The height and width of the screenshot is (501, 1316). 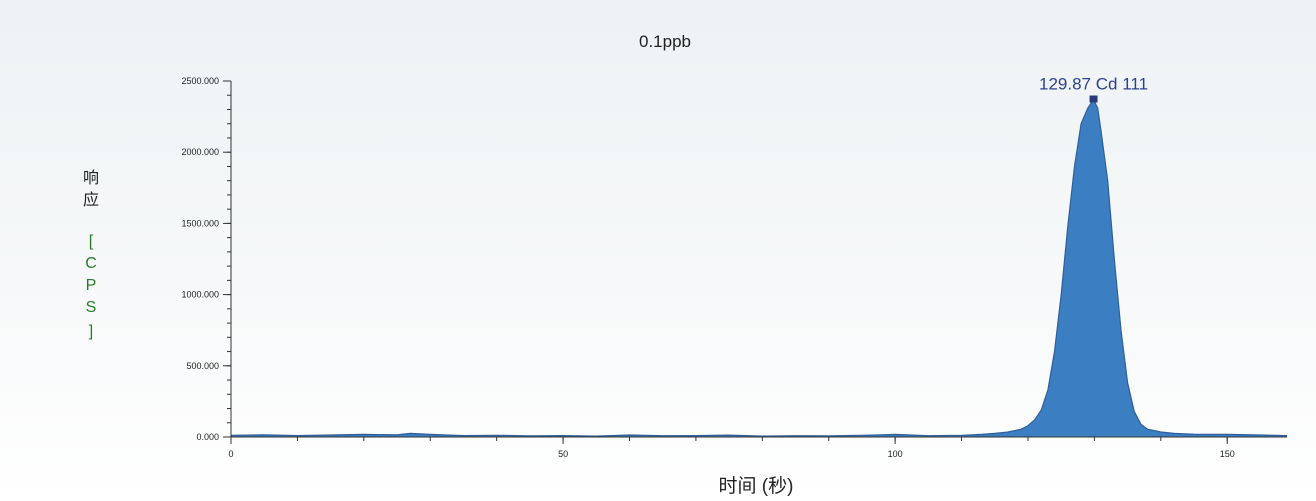 What do you see at coordinates (91, 307) in the screenshot?
I see `y-axis-title-char: S` at bounding box center [91, 307].